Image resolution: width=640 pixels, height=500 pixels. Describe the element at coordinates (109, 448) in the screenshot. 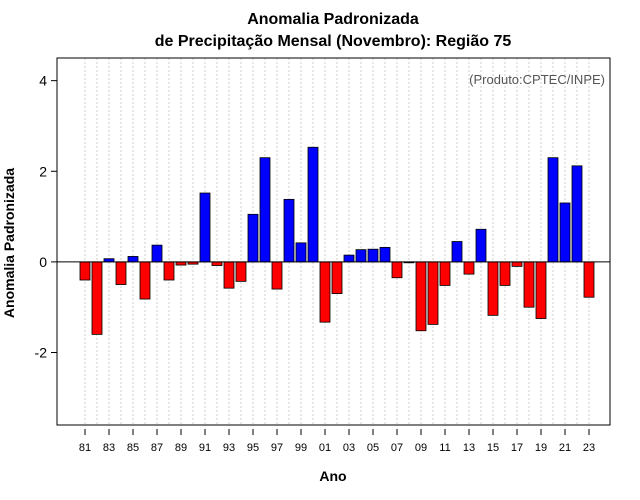

I see `x-tick-label: 83` at that location.